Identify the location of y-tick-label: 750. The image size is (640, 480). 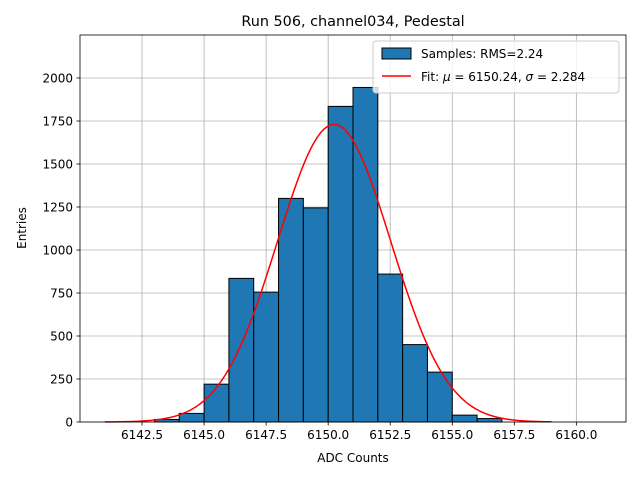
(61, 294).